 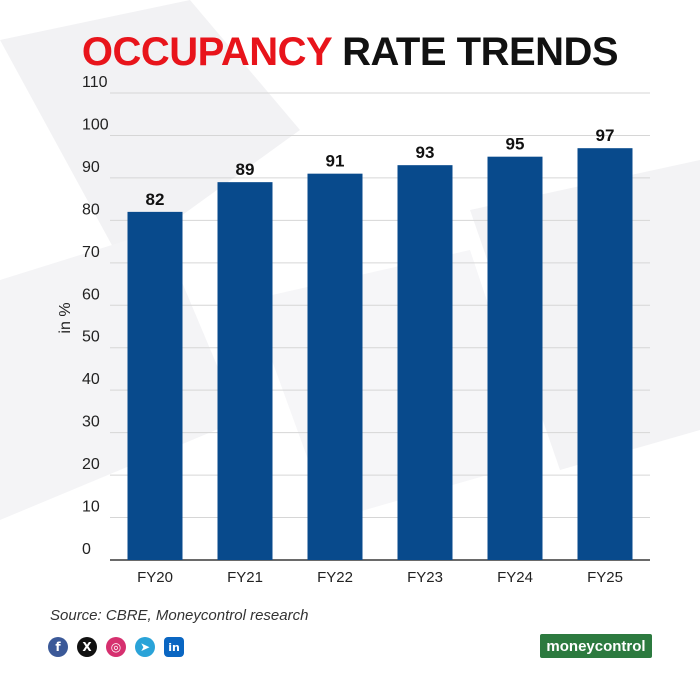 I want to click on source-note: Source: CBRE, Moneycontrol research, so click(x=179, y=615).